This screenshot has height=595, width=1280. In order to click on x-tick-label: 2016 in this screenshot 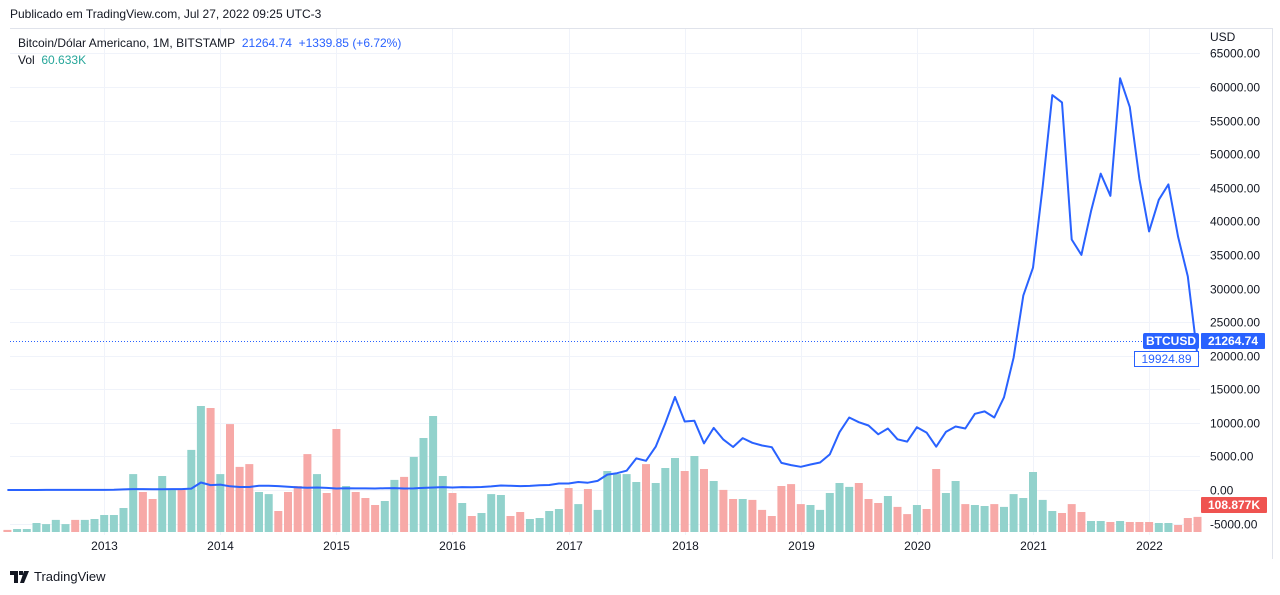, I will do `click(452, 546)`.